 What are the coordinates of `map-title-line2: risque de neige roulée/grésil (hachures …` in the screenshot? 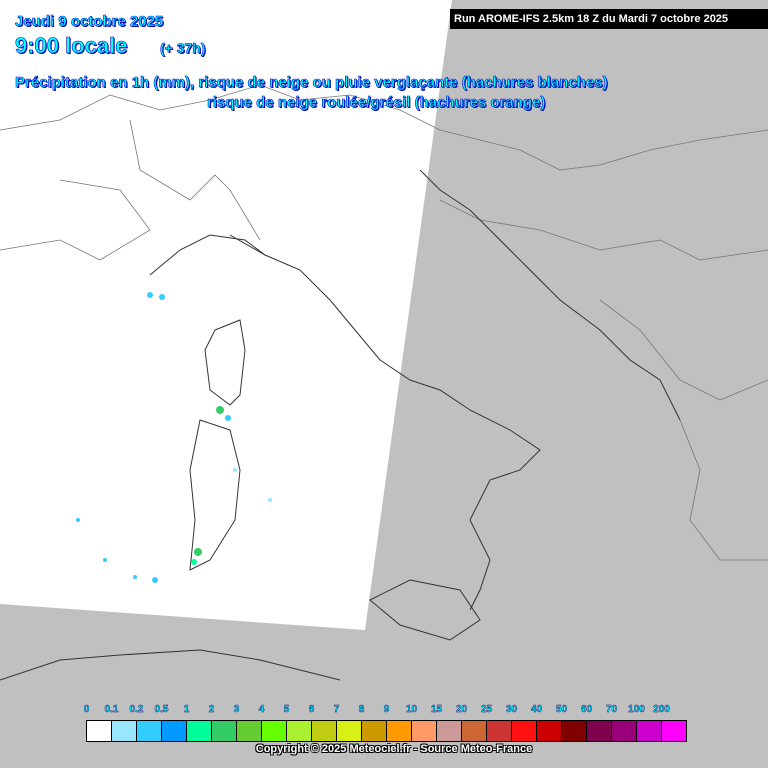 It's located at (376, 103).